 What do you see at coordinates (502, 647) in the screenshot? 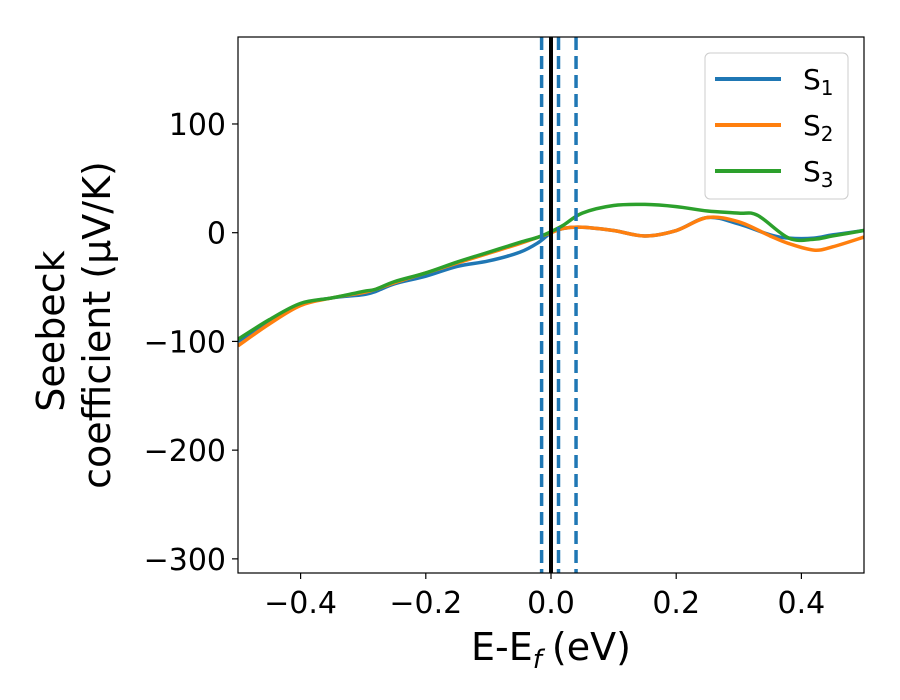
I see `x-axis-title-main: E-E` at bounding box center [502, 647].